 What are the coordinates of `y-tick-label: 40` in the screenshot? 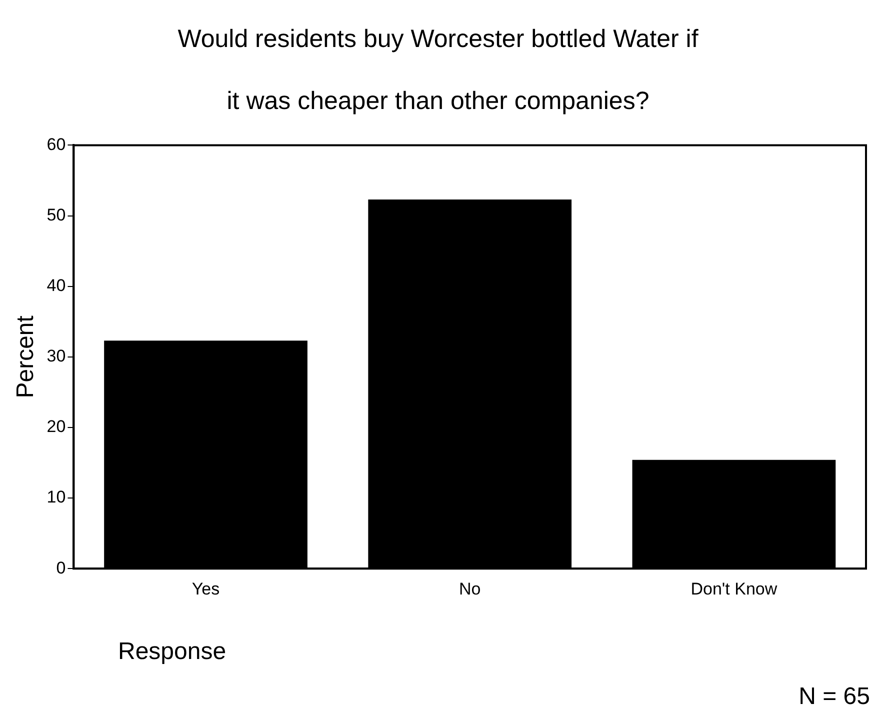 It's located at (56, 286).